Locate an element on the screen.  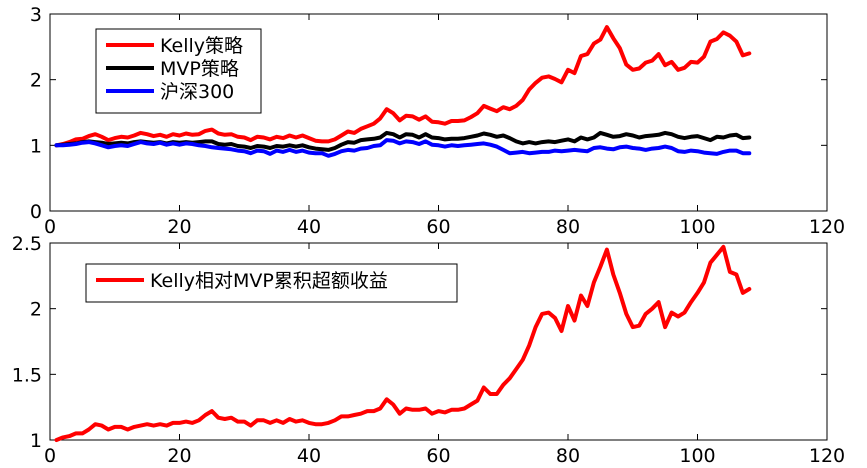
y-tick-label: 0 is located at coordinates (36, 212).